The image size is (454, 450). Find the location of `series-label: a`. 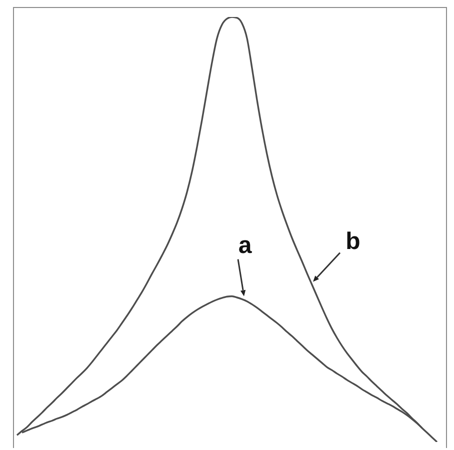

series-label: a is located at coordinates (245, 246).